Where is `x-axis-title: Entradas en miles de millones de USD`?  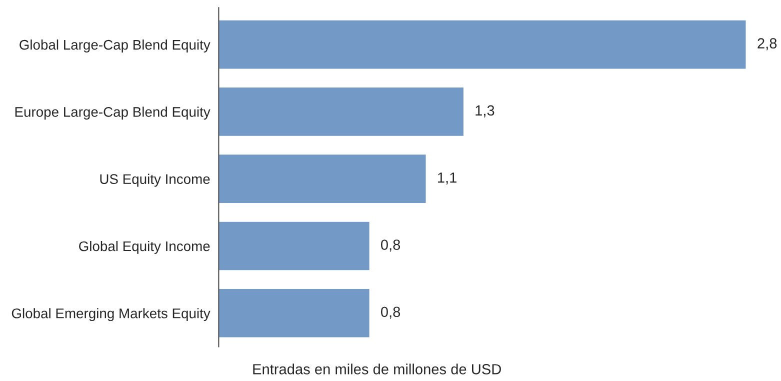
x-axis-title: Entradas en miles de millones de USD is located at coordinates (377, 369).